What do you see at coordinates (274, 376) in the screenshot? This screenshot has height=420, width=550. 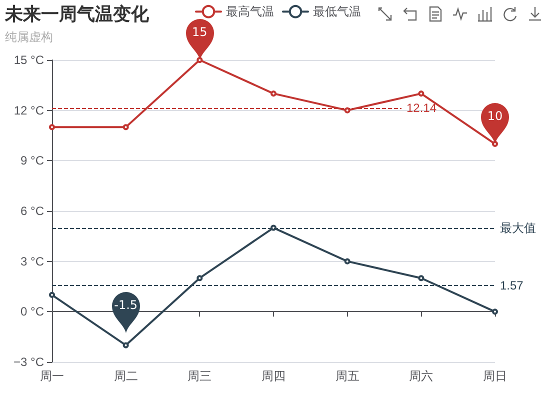 I see `x-tick-label: 周四` at bounding box center [274, 376].